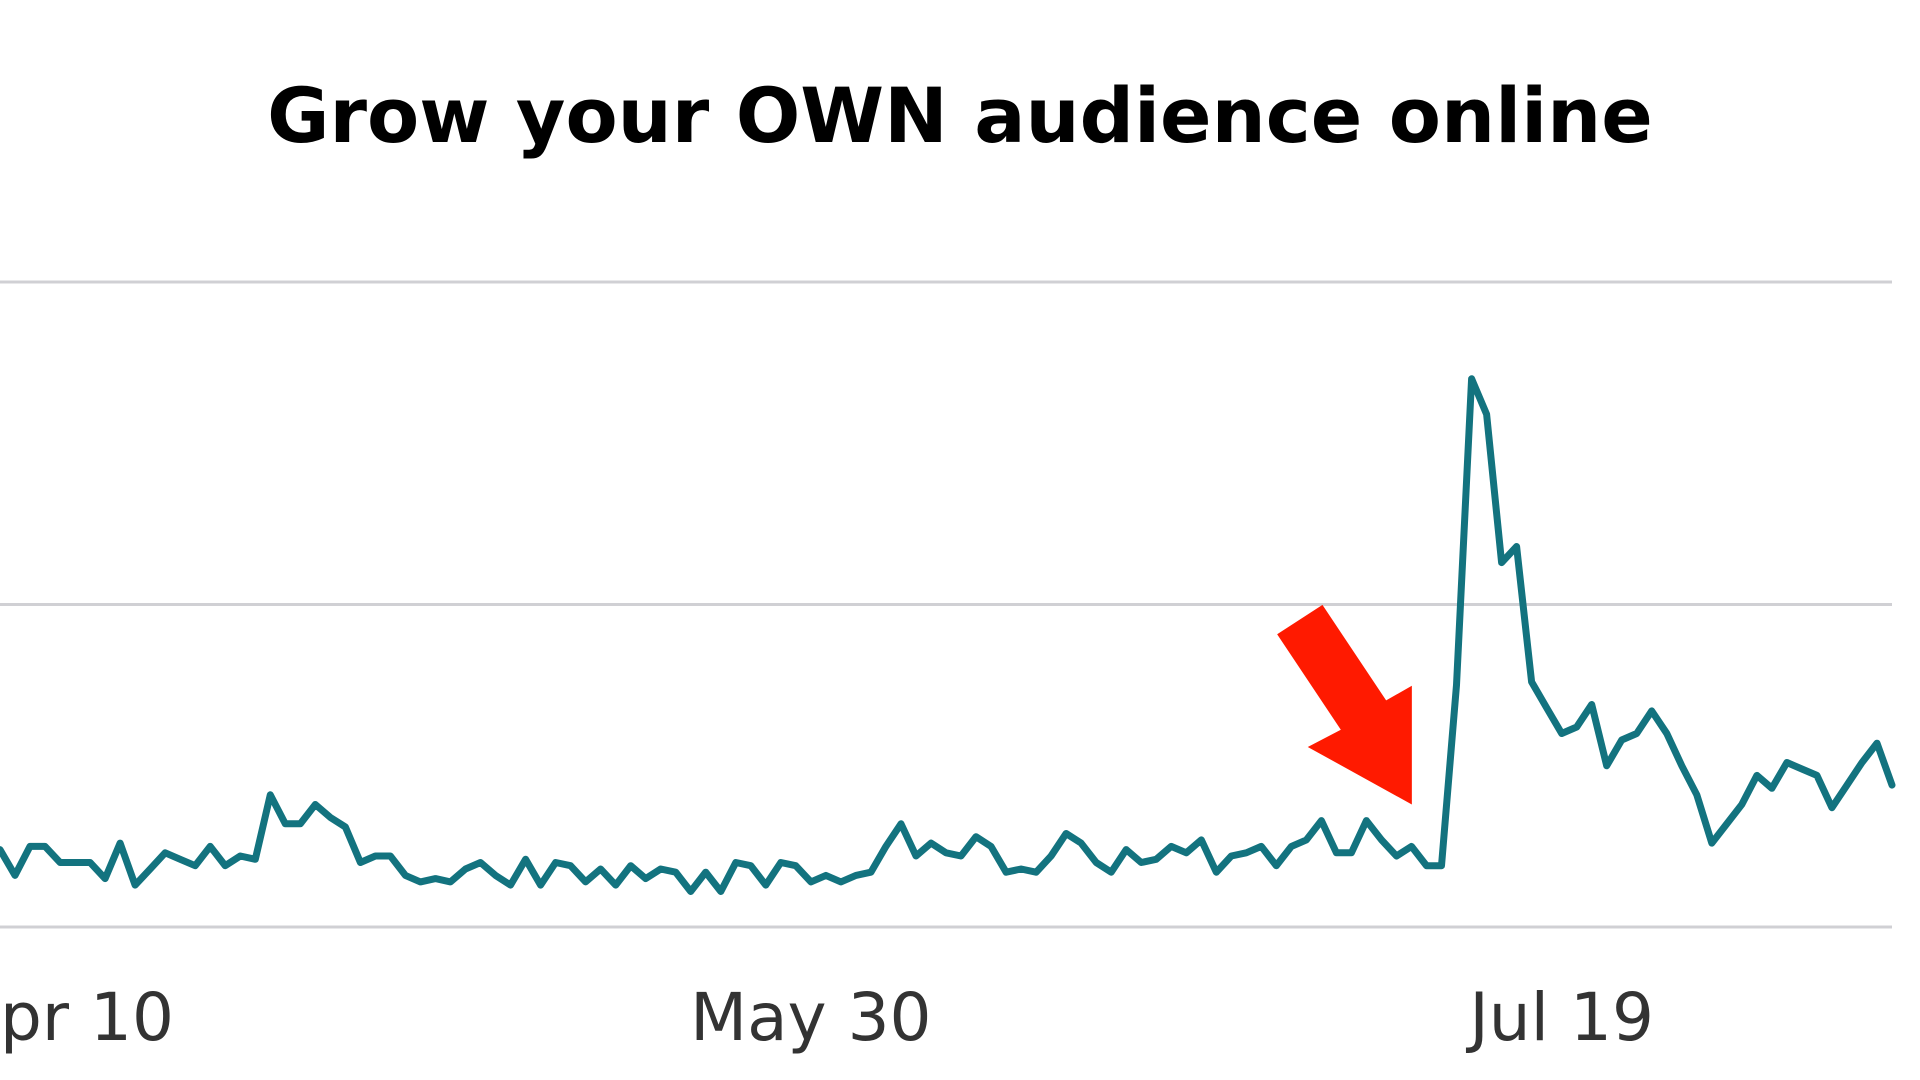 This screenshot has height=1080, width=1920. What do you see at coordinates (960, 115) in the screenshot?
I see `chart-title: Grow your OWN audience online` at bounding box center [960, 115].